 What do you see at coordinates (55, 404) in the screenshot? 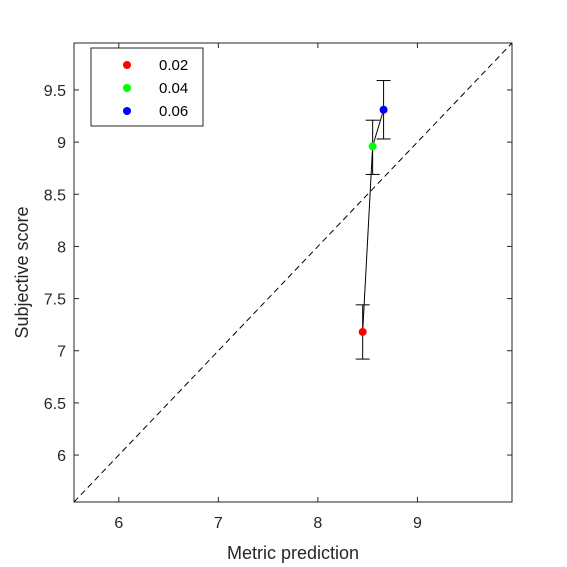
I see `y-tick-label: 6.5` at bounding box center [55, 404].